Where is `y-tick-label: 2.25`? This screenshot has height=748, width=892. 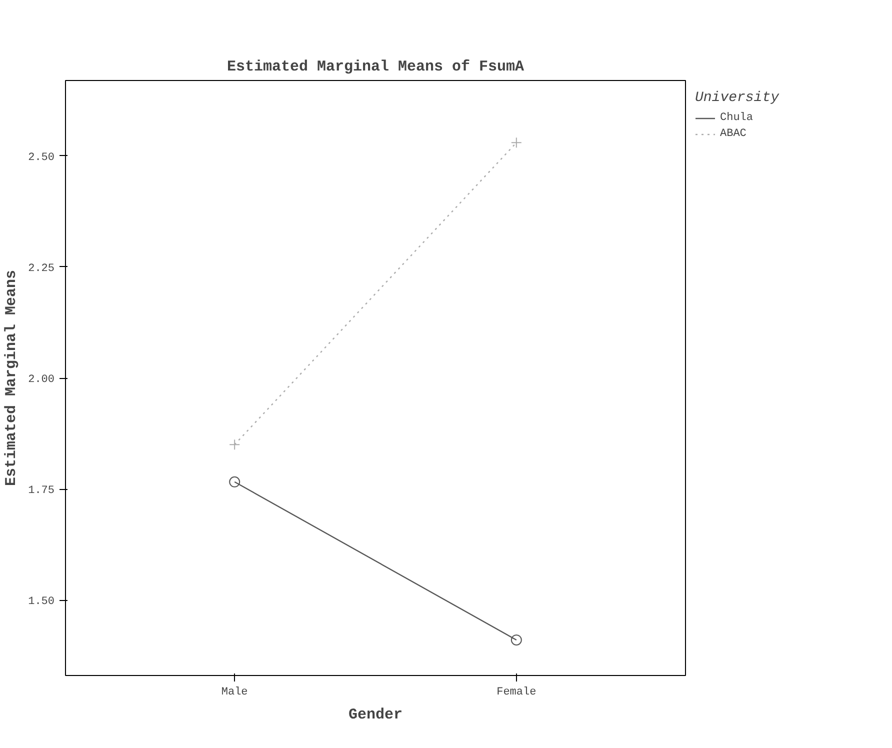
y-tick-label: 2.25 is located at coordinates (41, 268).